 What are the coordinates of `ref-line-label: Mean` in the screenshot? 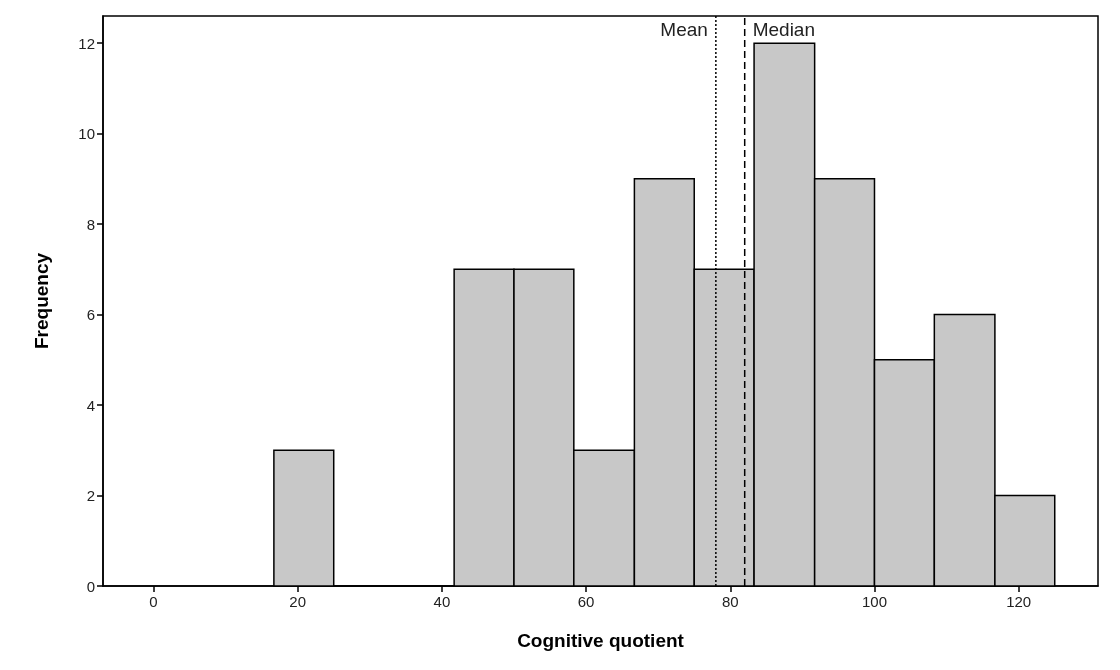 It's located at (684, 29).